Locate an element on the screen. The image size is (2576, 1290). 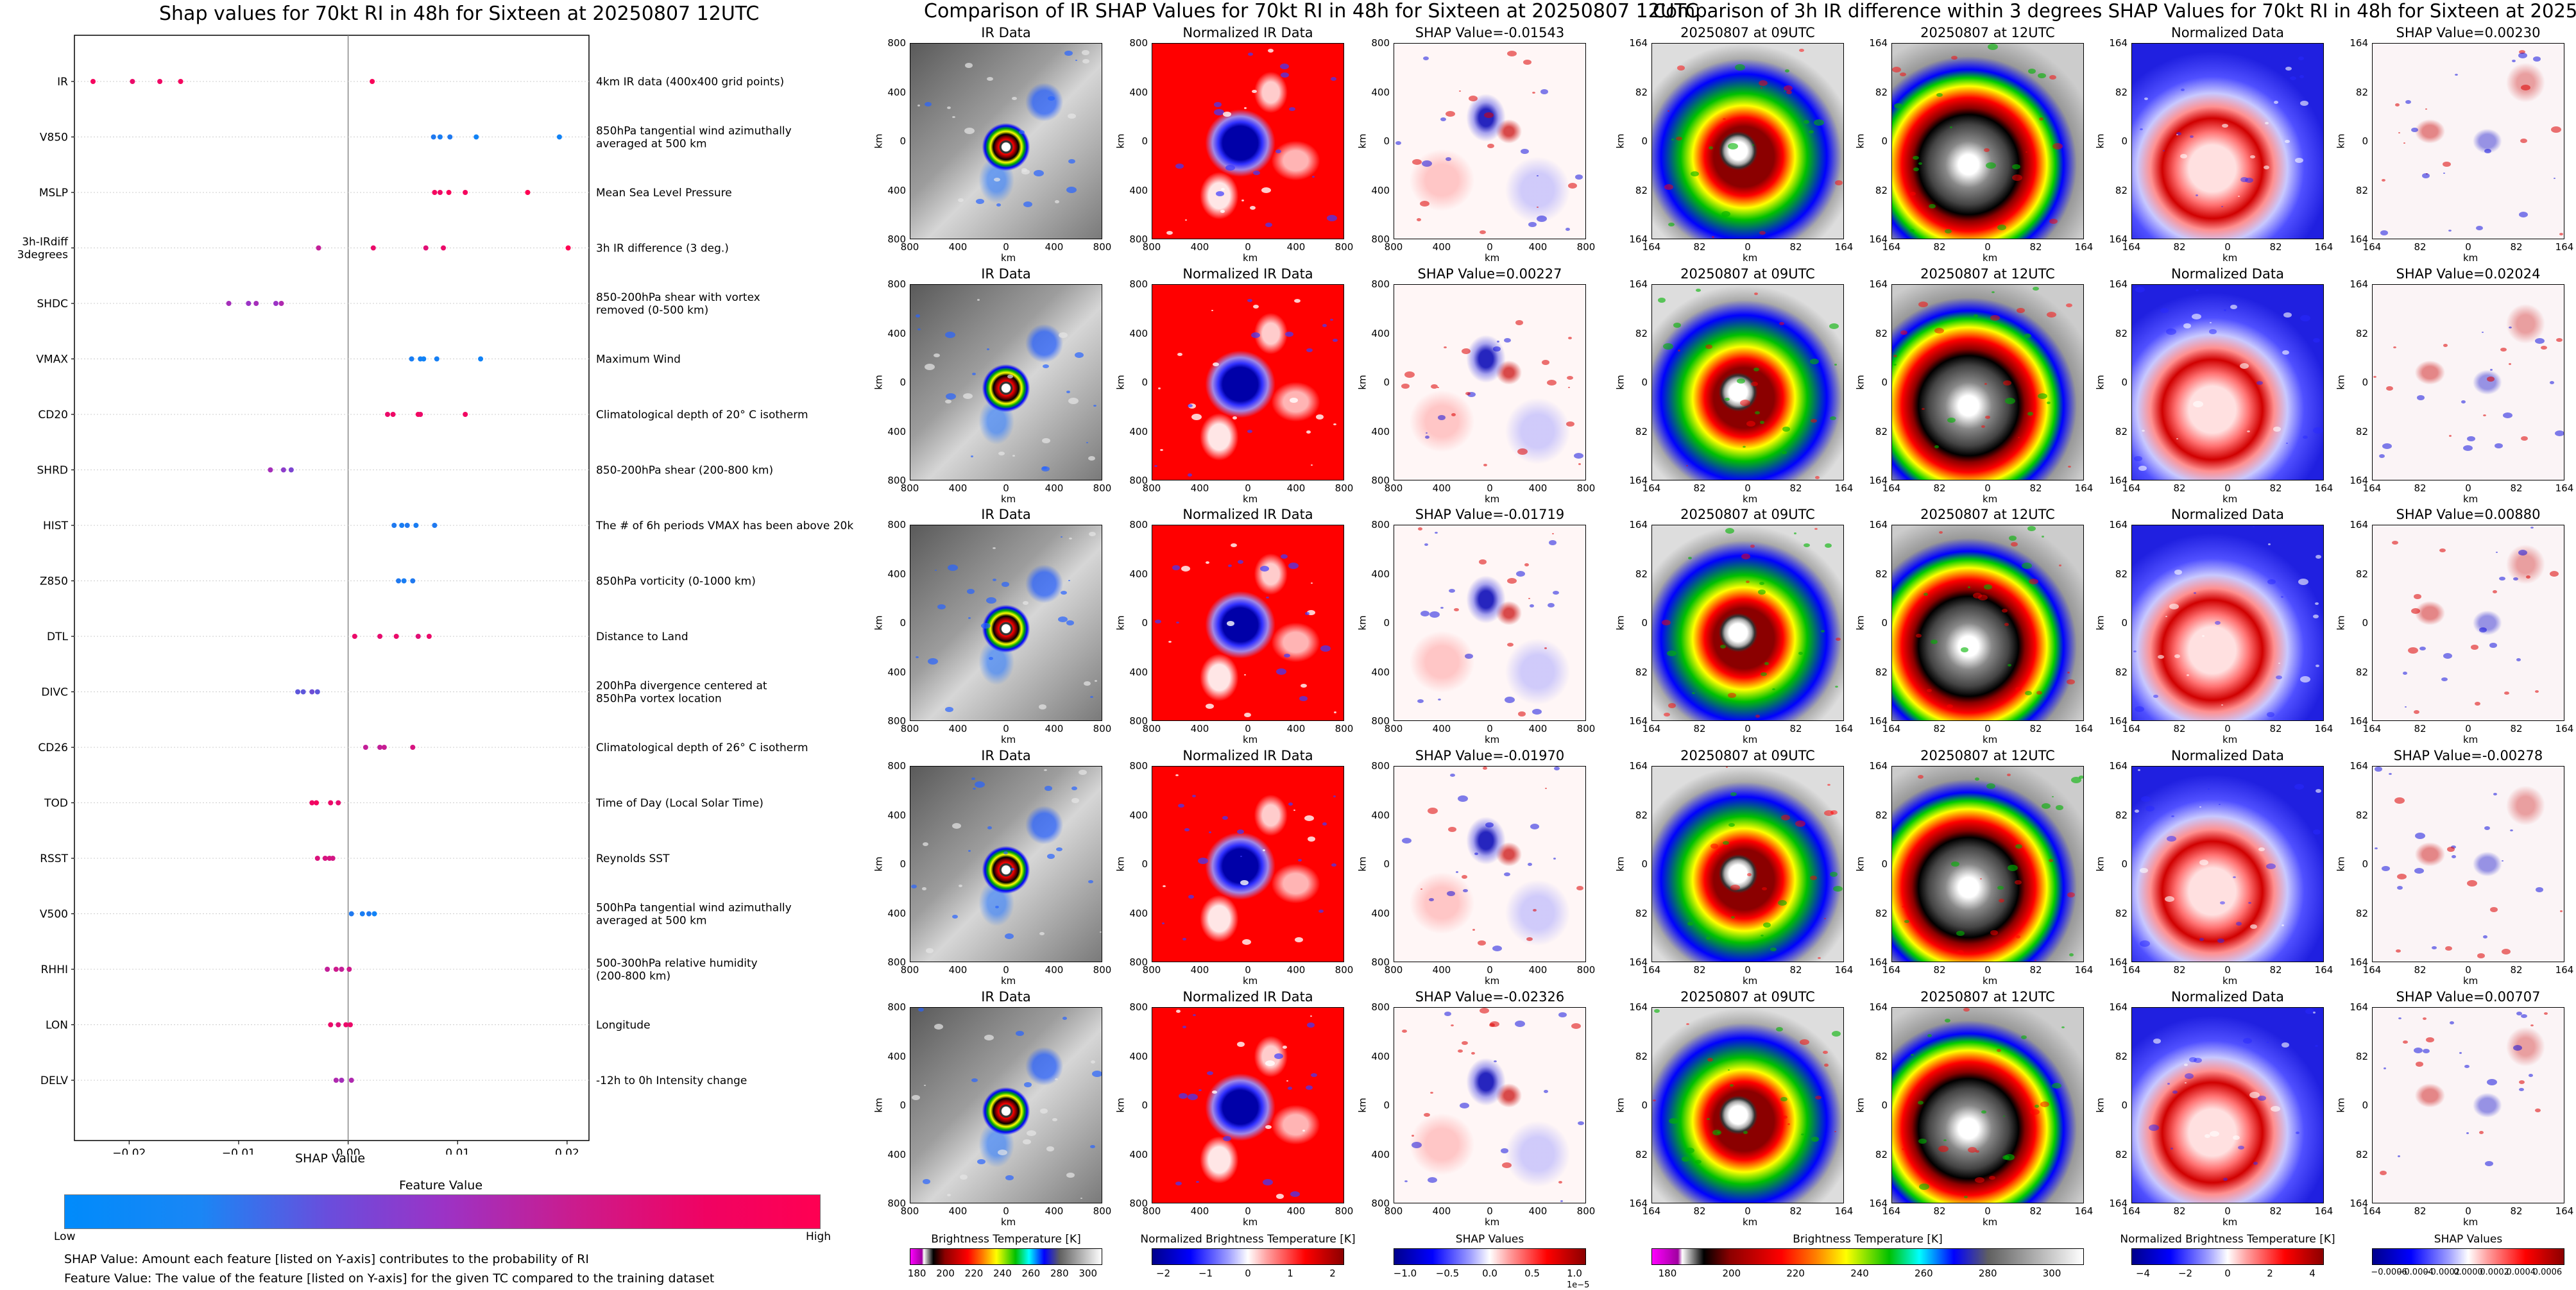
colorbar-tick-label: 260 is located at coordinates (1031, 1273).